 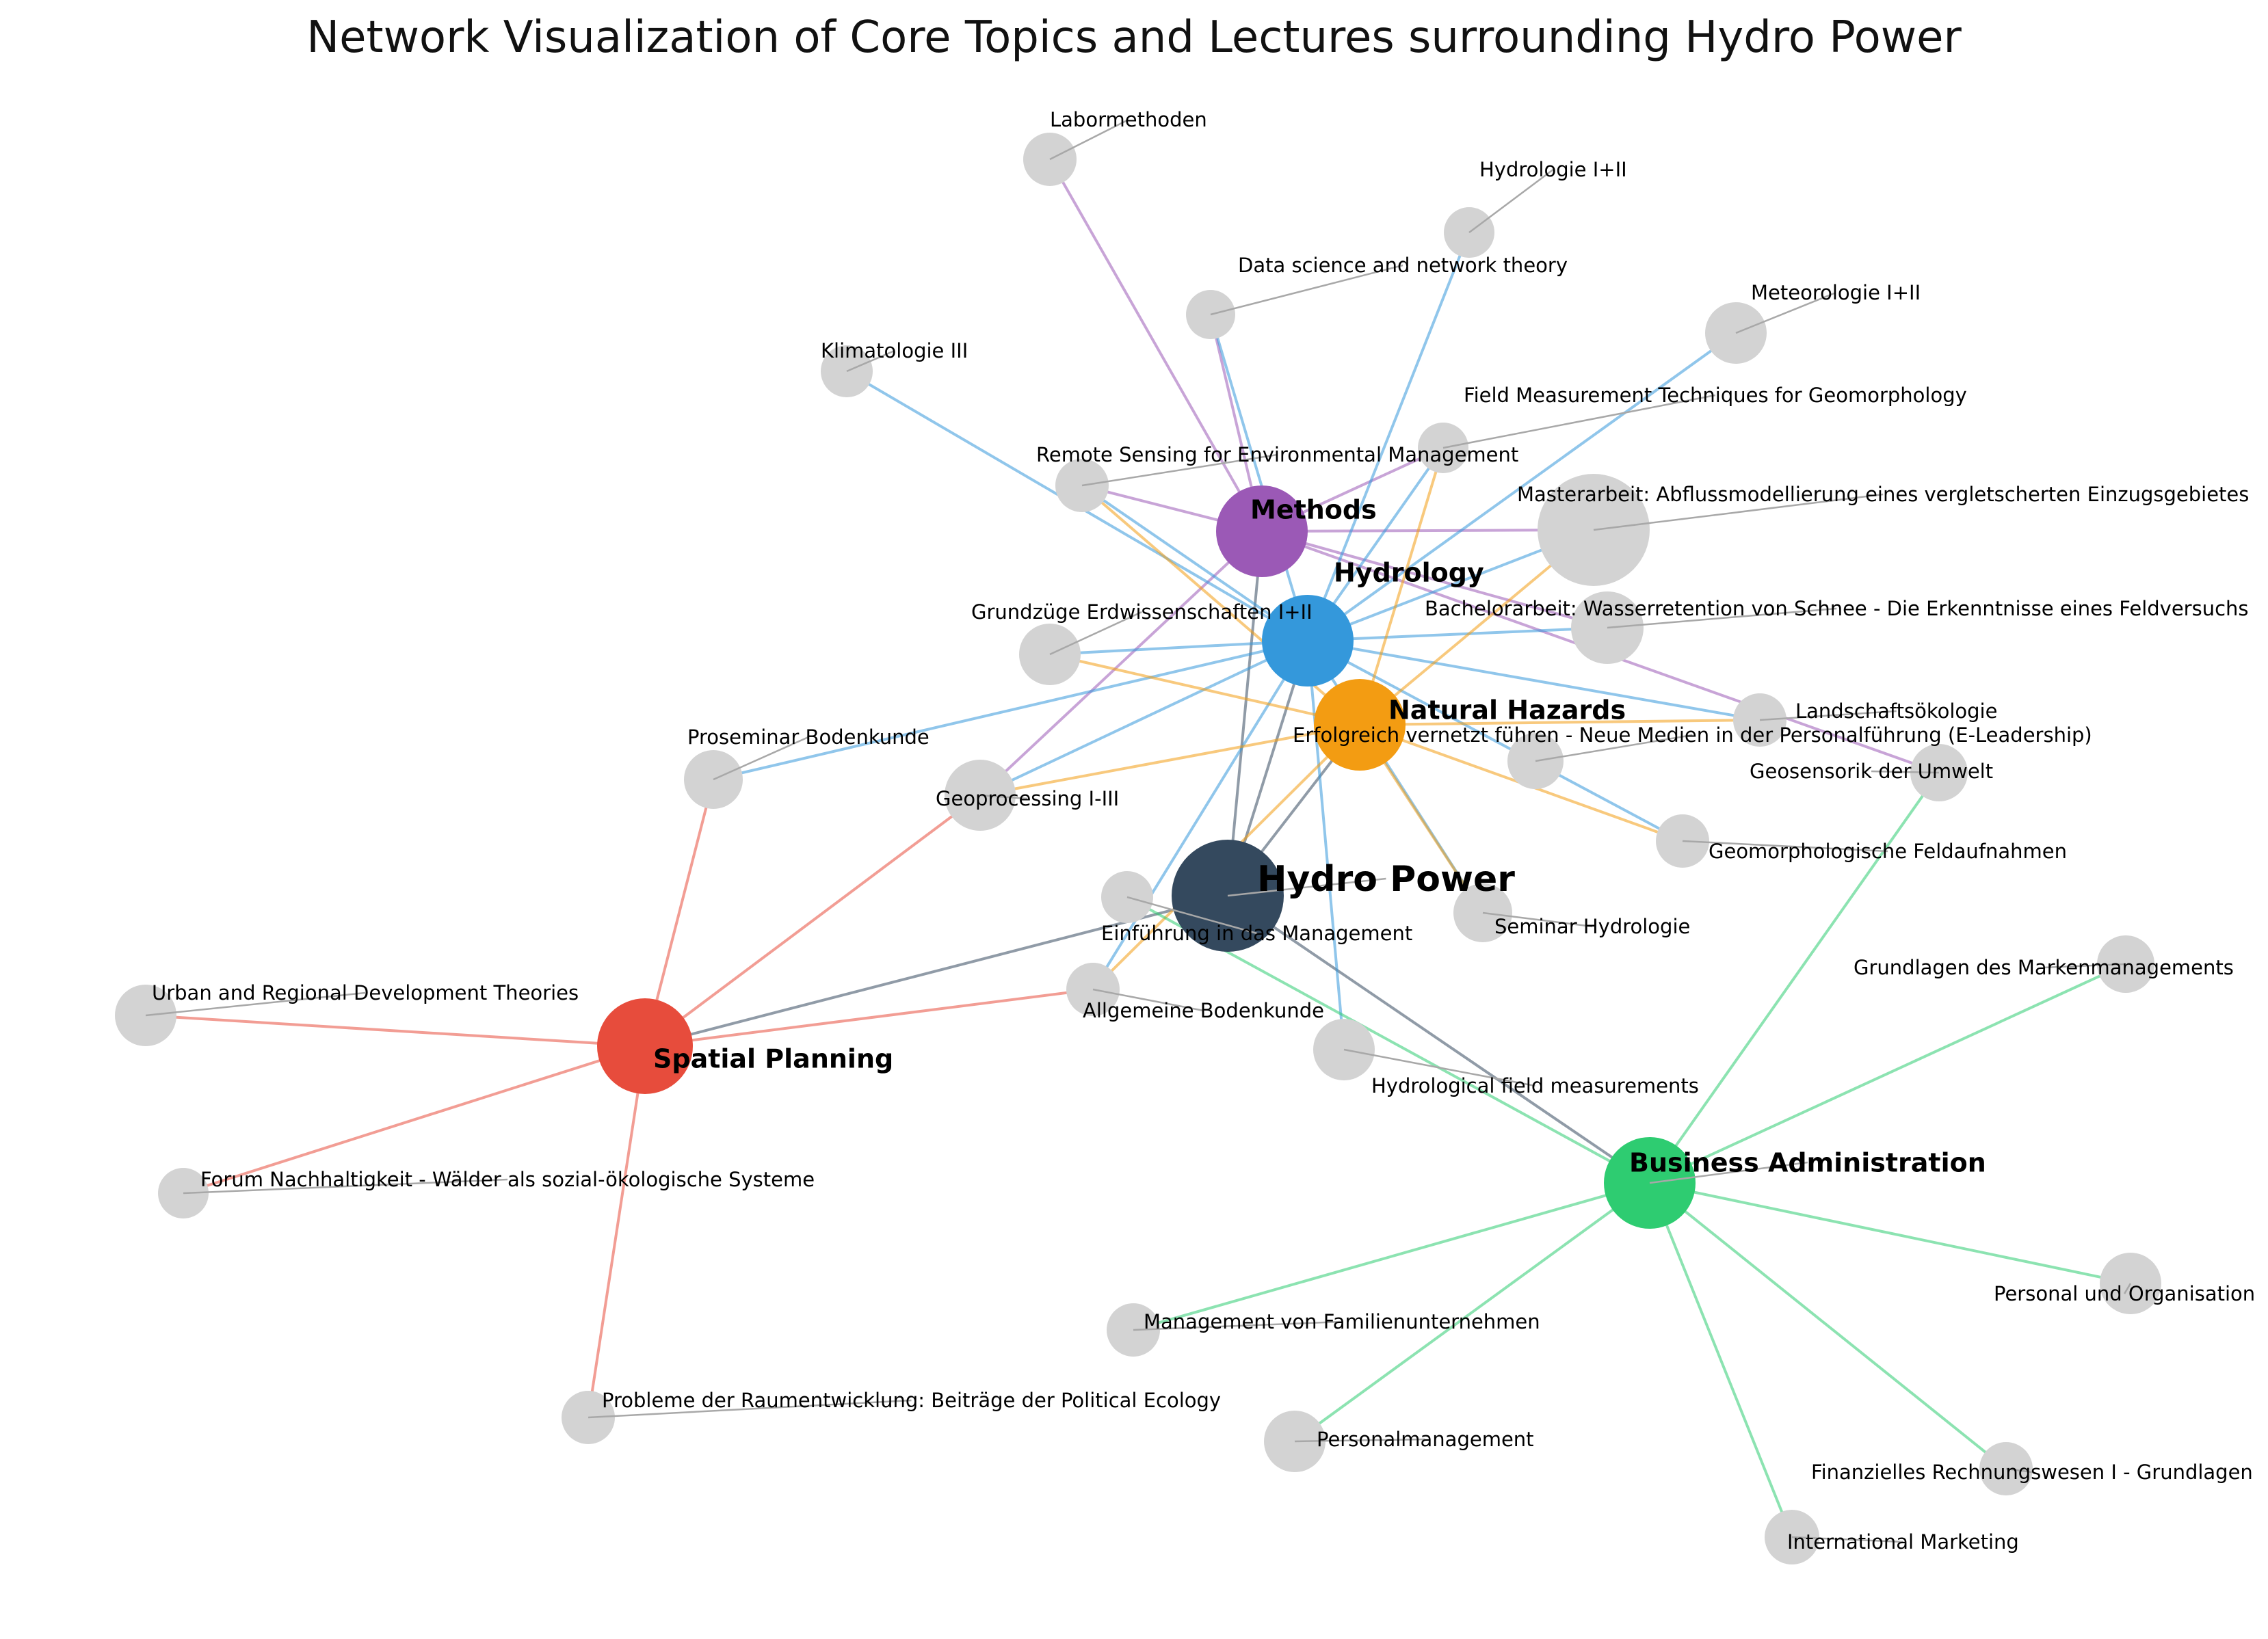 What do you see at coordinates (1836, 292) in the screenshot?
I see `lecture-label-l04: Meteorologie I+II` at bounding box center [1836, 292].